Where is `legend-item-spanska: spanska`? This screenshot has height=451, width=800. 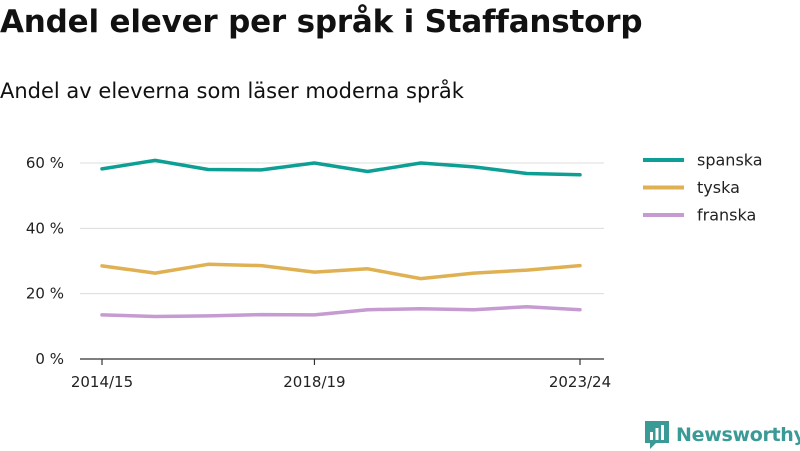
legend-item-spanska: spanska is located at coordinates (703, 160).